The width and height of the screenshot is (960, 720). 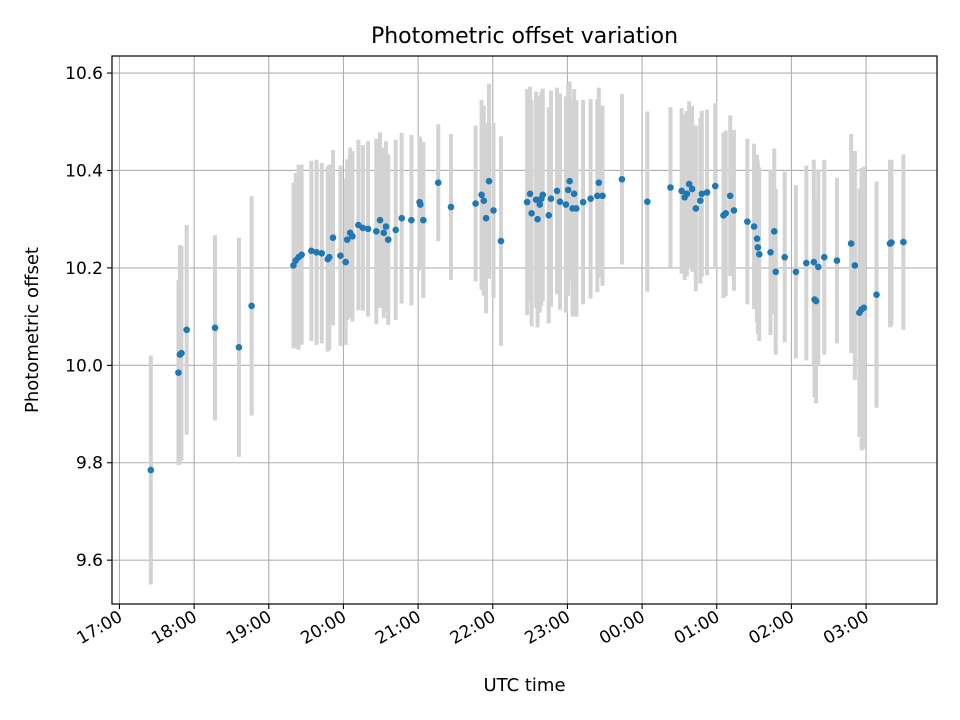 I want to click on y-axis-label: Photometric offset, so click(x=32, y=330).